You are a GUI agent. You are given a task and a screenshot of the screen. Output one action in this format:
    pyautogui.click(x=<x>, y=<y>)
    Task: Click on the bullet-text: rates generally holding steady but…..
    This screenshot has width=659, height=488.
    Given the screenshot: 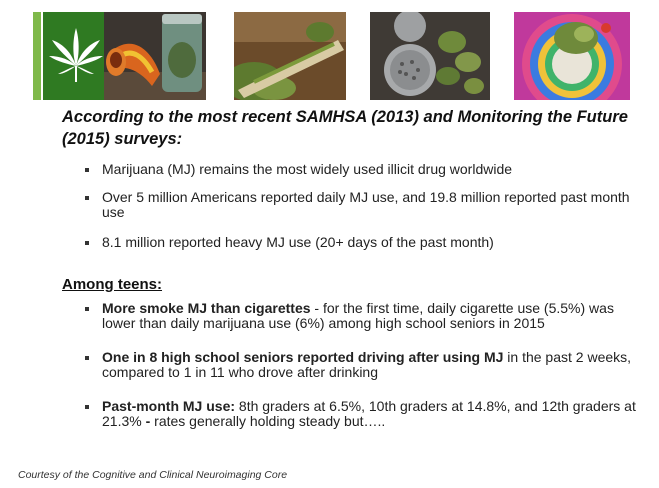 What is the action you would take?
    pyautogui.click(x=268, y=421)
    